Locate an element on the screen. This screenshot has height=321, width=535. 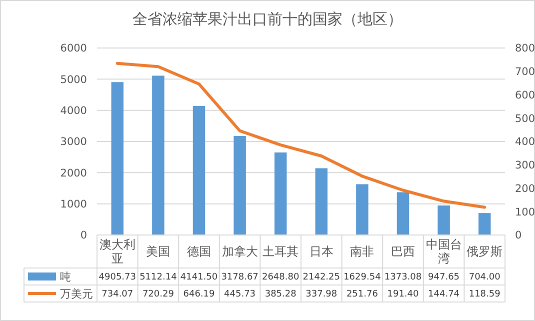
x-tick-label: 巴西 is located at coordinates (403, 251).